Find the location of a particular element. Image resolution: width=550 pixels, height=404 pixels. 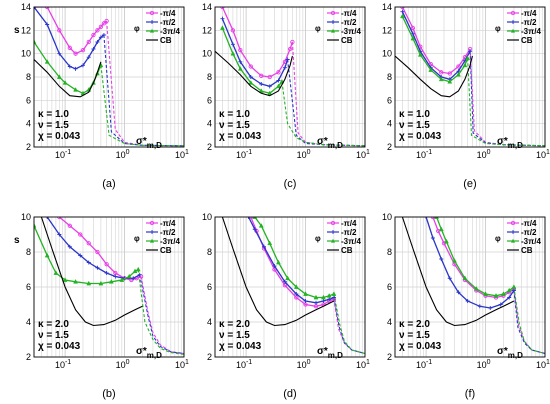

x-axis-label-sub: m,D is located at coordinates (515, 355).